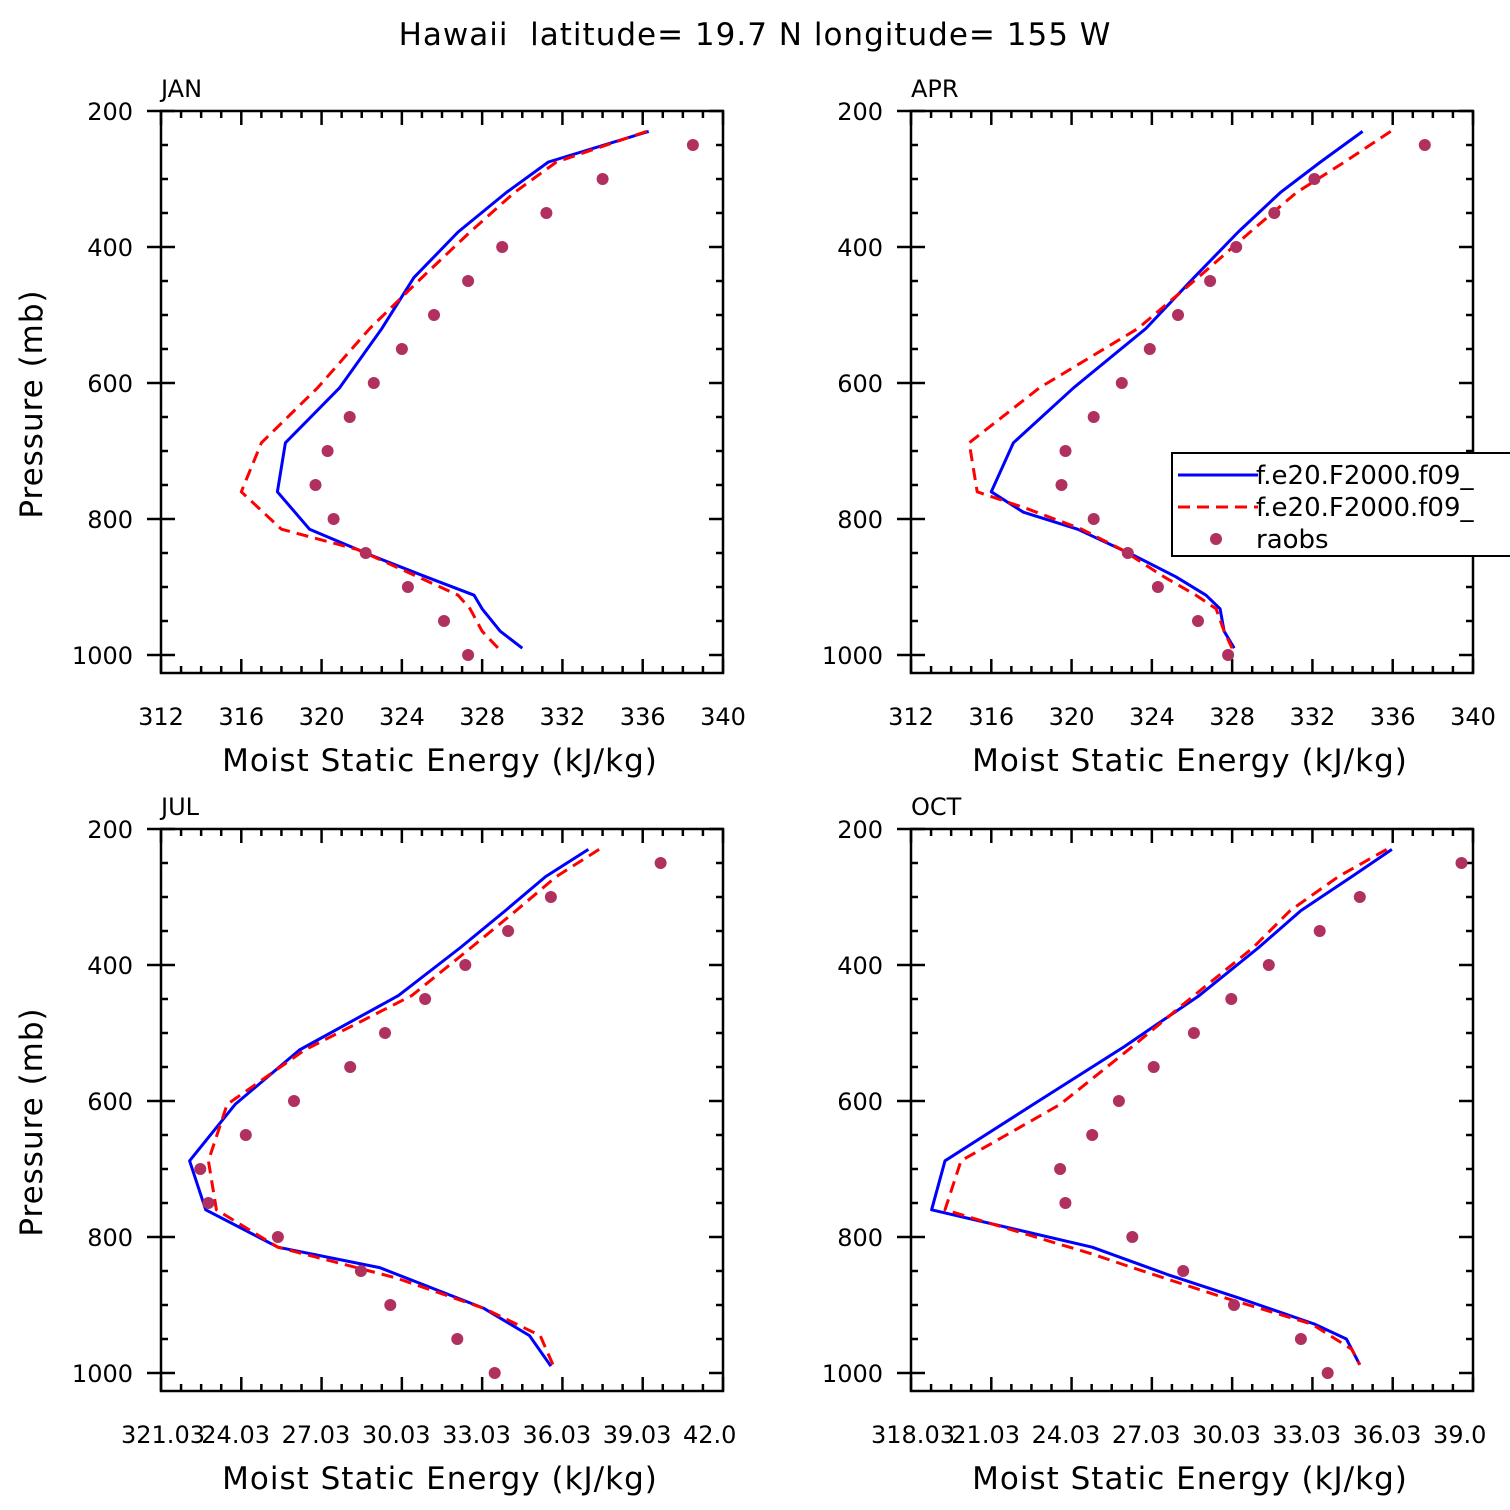  I want to click on x-tick-label: 36.03, so click(556, 1435).